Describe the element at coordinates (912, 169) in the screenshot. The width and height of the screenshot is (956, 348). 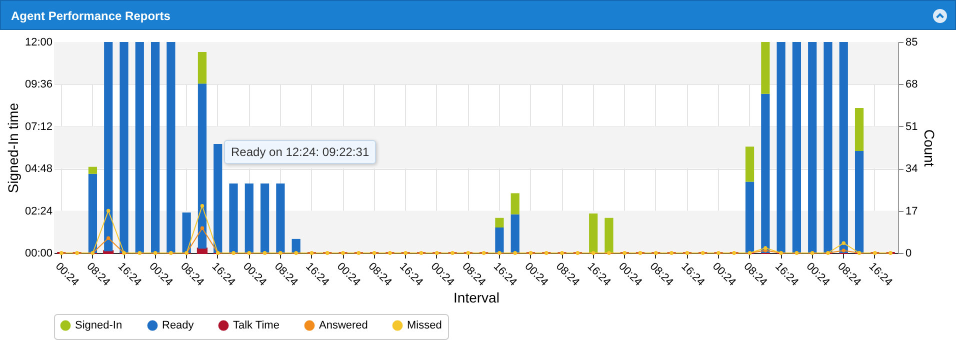
I see `y2-tick-label: 34` at that location.